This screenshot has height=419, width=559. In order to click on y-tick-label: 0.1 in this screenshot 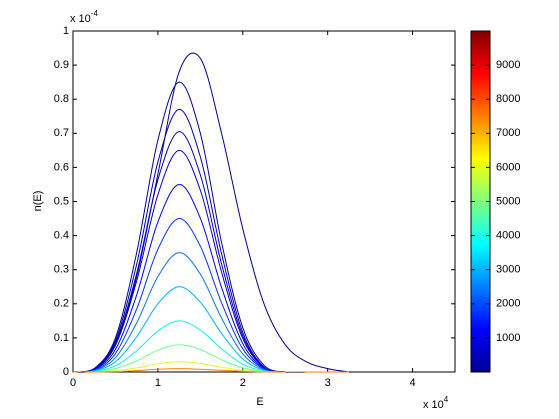, I will do `click(61, 338)`.